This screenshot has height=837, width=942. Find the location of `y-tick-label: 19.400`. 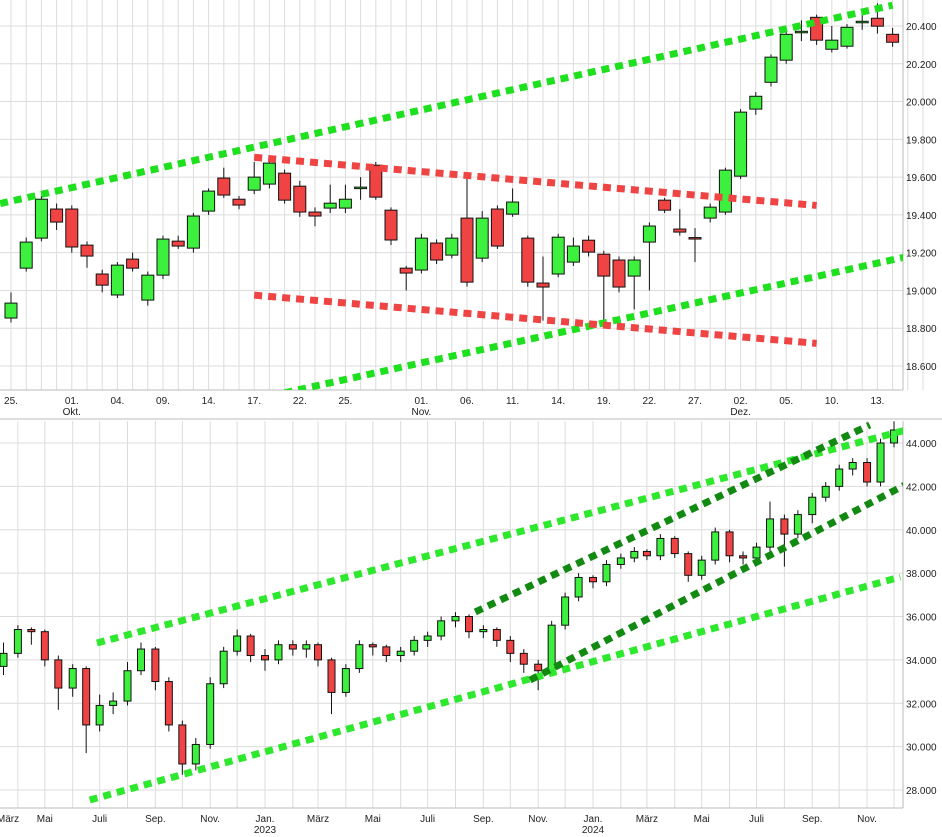

y-tick-label: 19.400 is located at coordinates (921, 216).